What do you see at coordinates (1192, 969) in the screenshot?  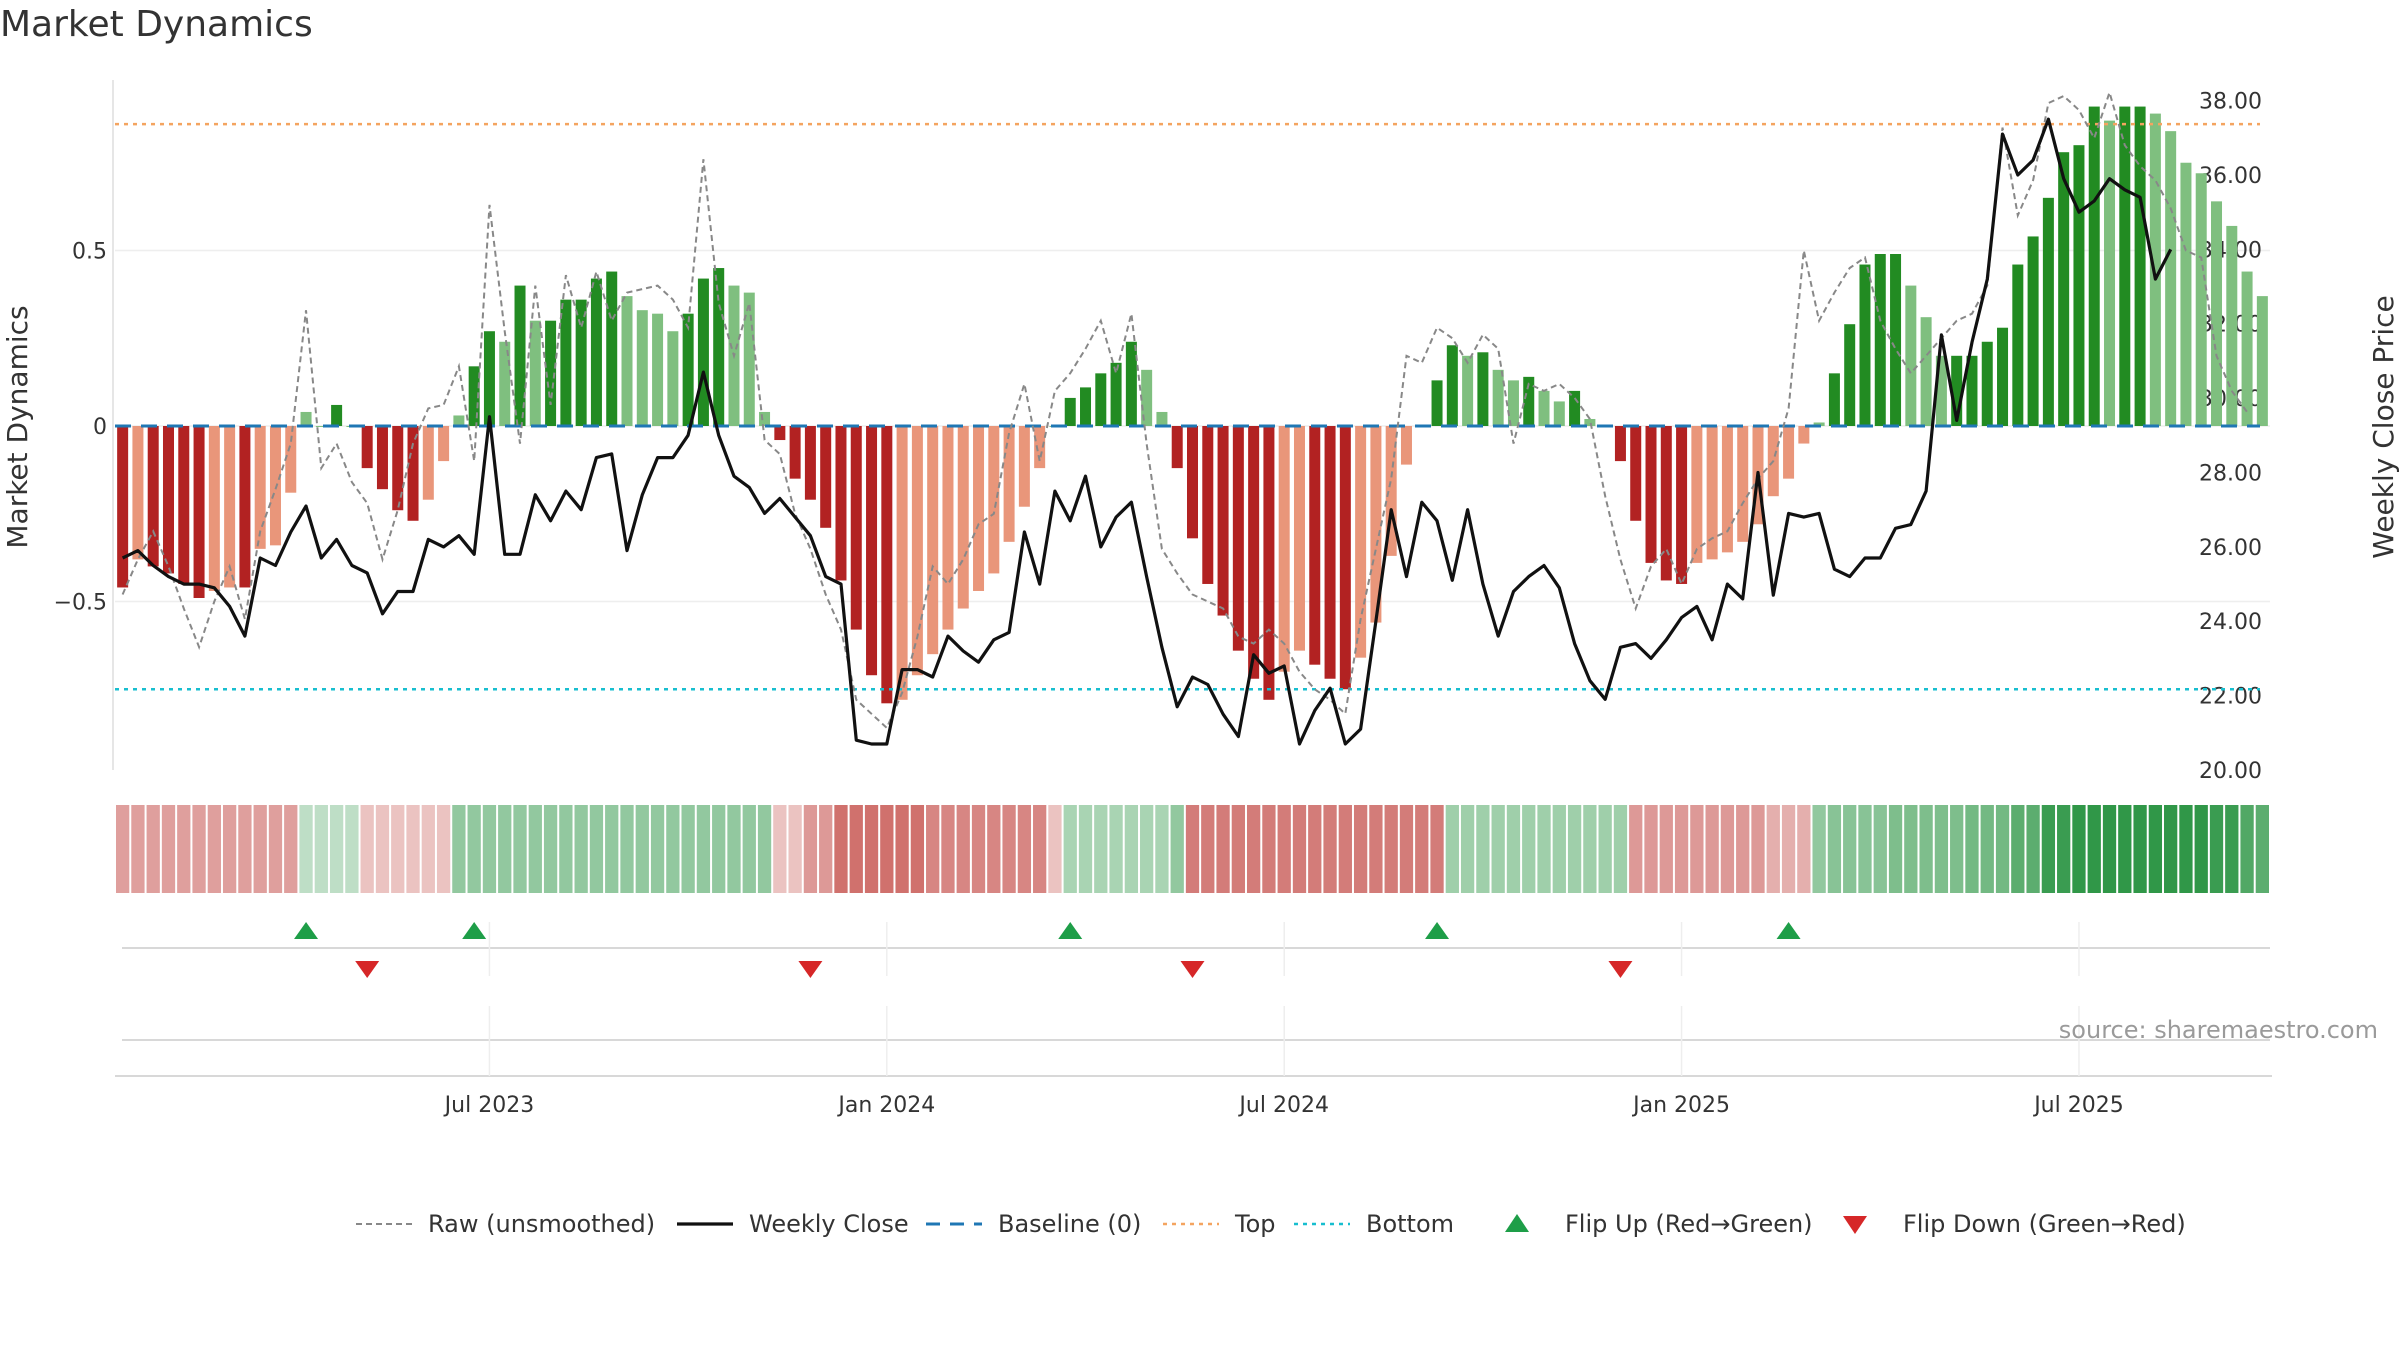 I see `flip-down-marker` at bounding box center [1192, 969].